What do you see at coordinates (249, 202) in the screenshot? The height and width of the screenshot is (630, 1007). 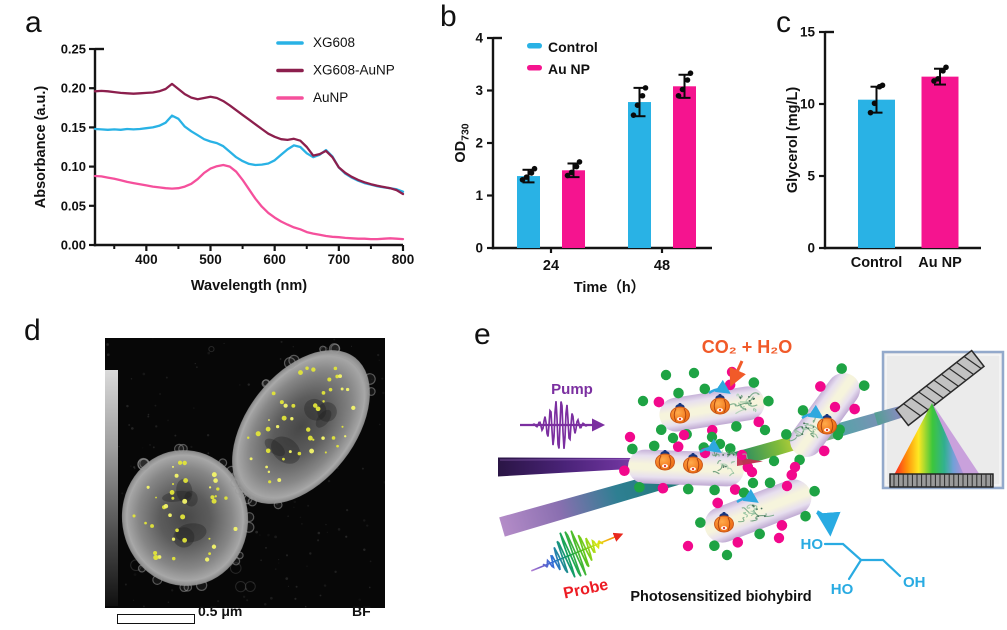 I see `series-AuNP` at bounding box center [249, 202].